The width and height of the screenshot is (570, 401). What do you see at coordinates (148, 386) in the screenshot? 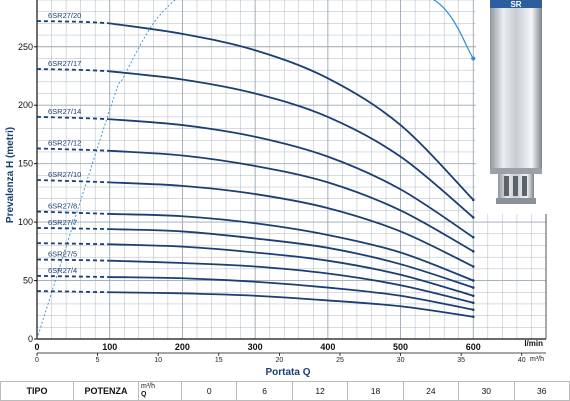
I see `unit-m3h: m³/h` at bounding box center [148, 386].